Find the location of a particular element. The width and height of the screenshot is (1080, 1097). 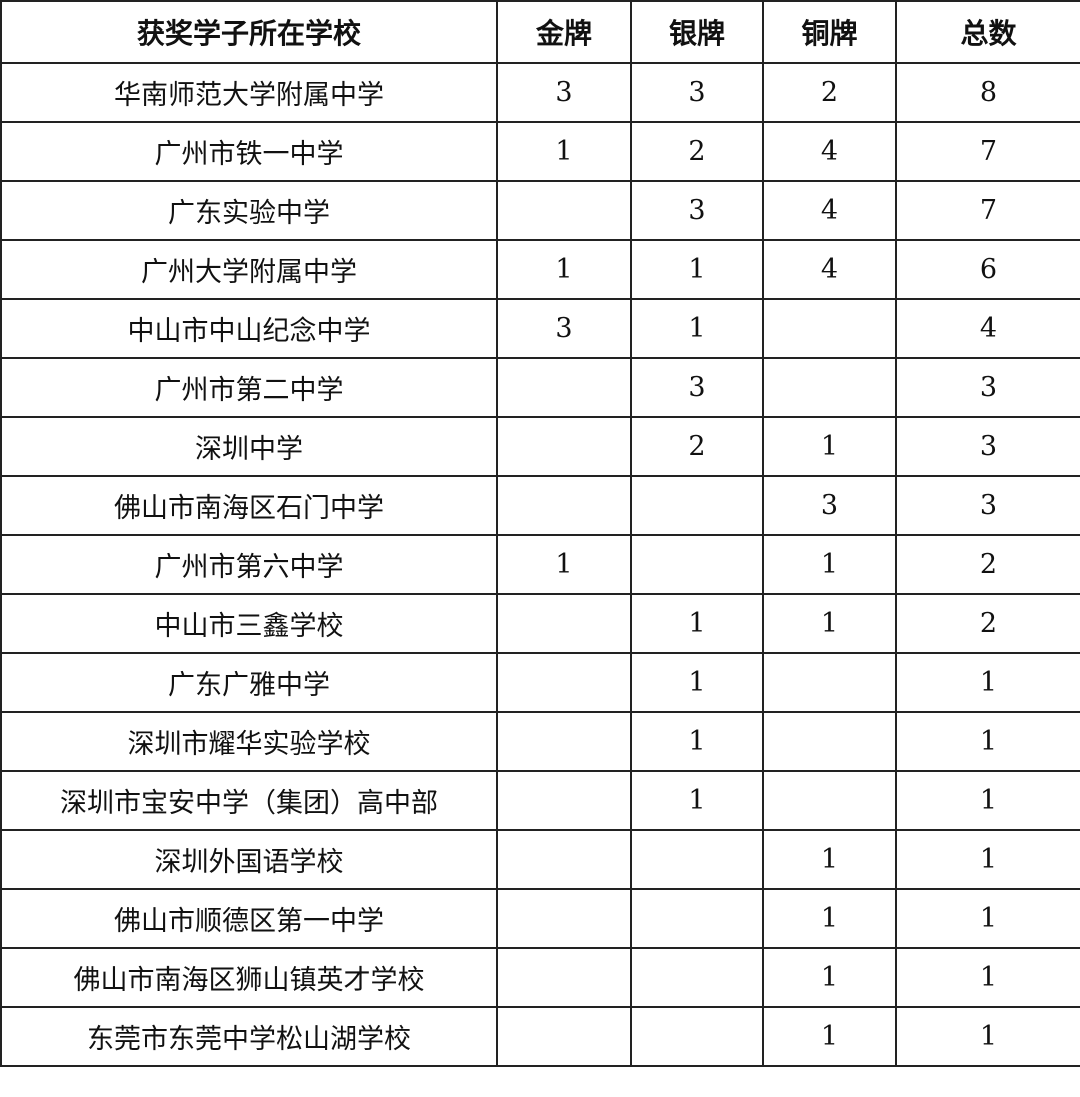

table-row: 东莞市东莞中学松山湖学校 1 1 is located at coordinates (540, 1036).